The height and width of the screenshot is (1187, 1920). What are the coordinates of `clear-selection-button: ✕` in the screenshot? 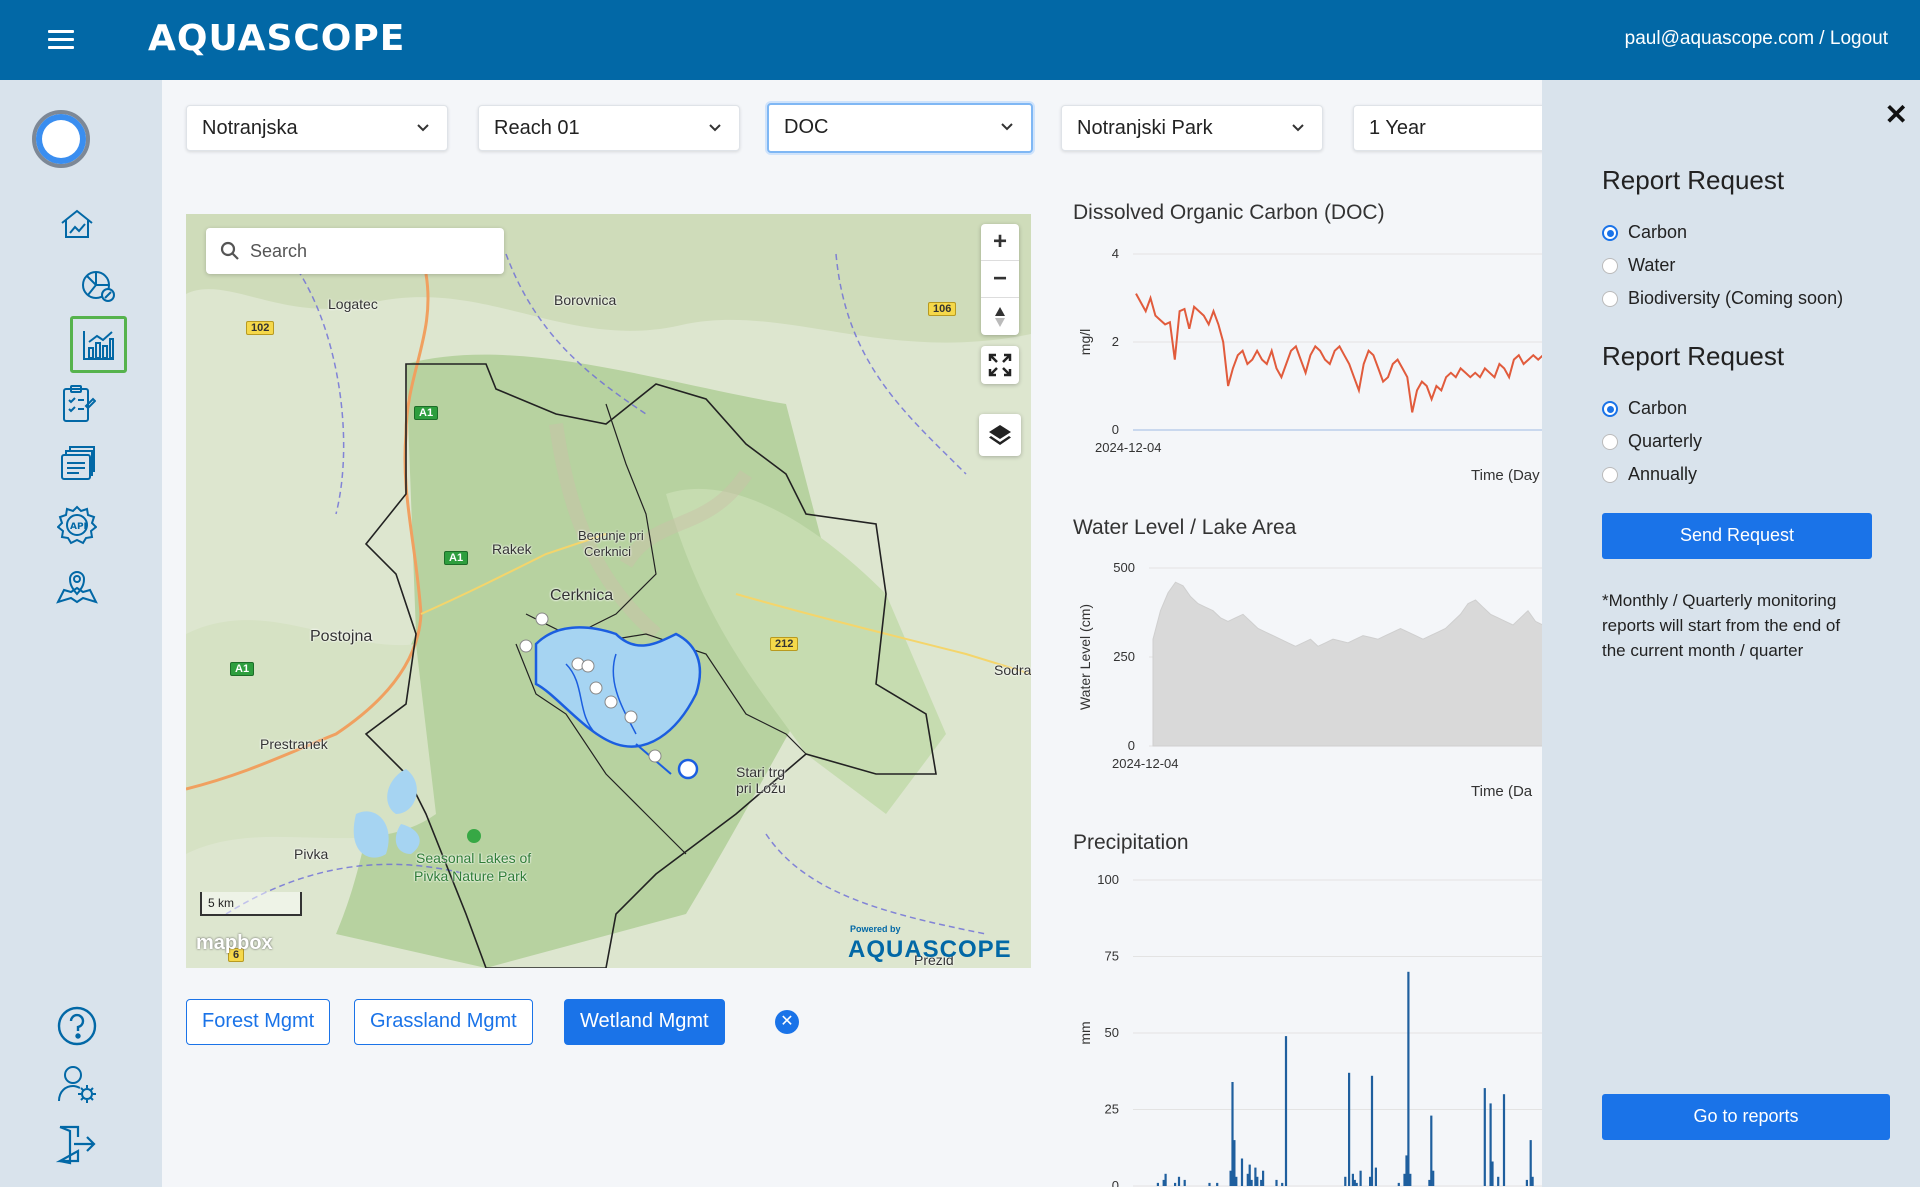 It's located at (787, 1022).